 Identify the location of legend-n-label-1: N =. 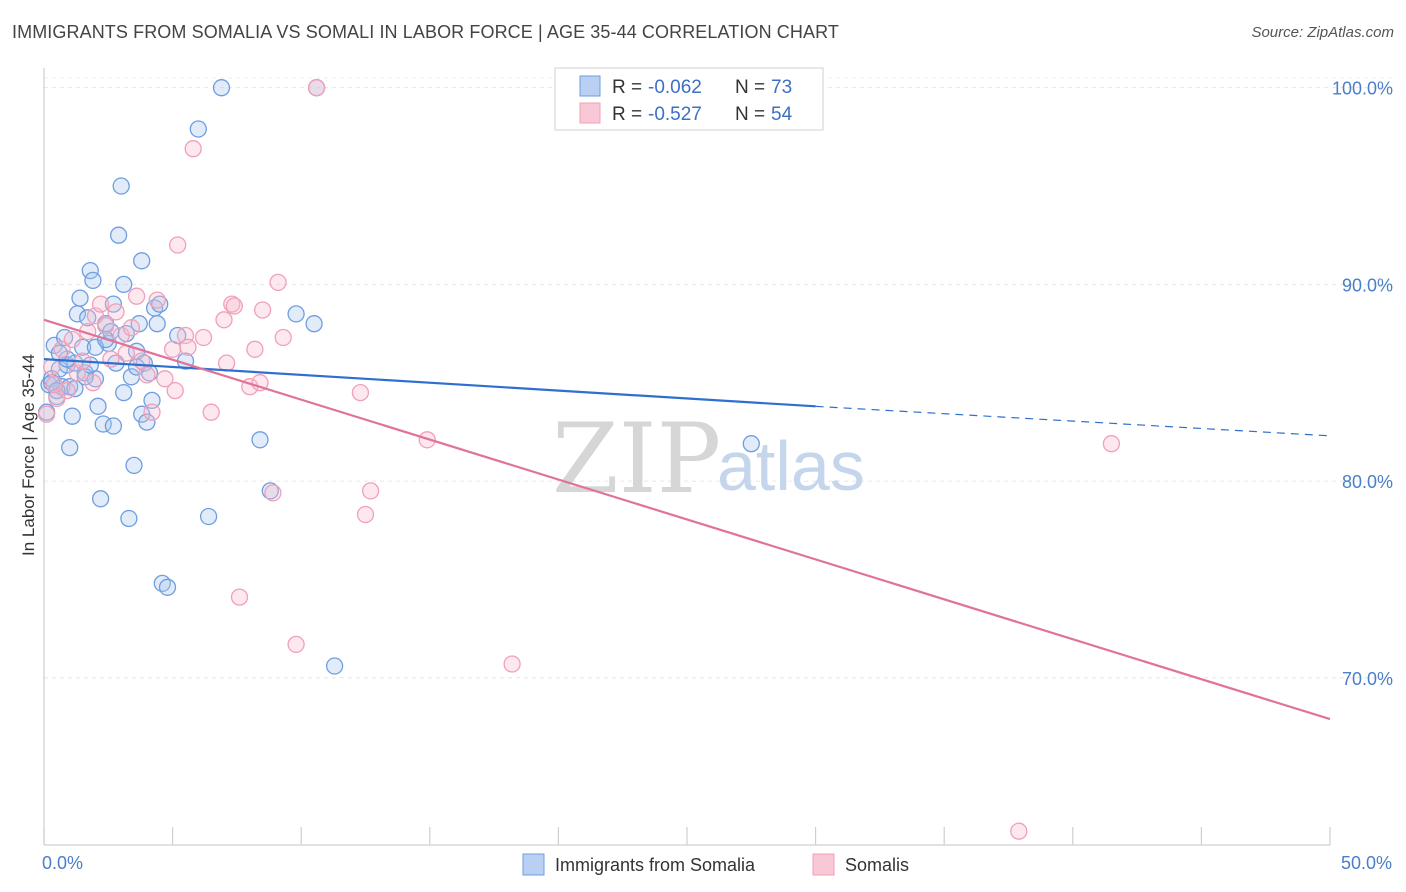
(750, 87).